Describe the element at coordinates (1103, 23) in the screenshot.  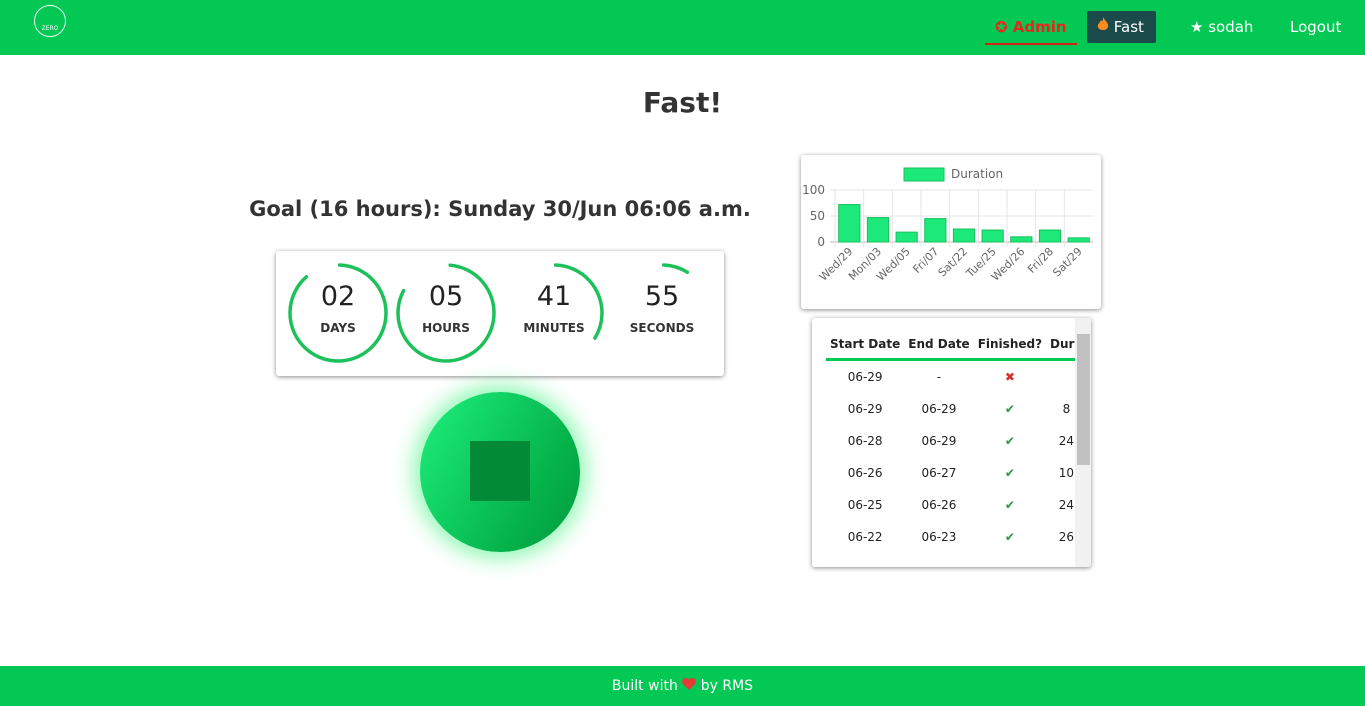
I see `flame-icon` at that location.